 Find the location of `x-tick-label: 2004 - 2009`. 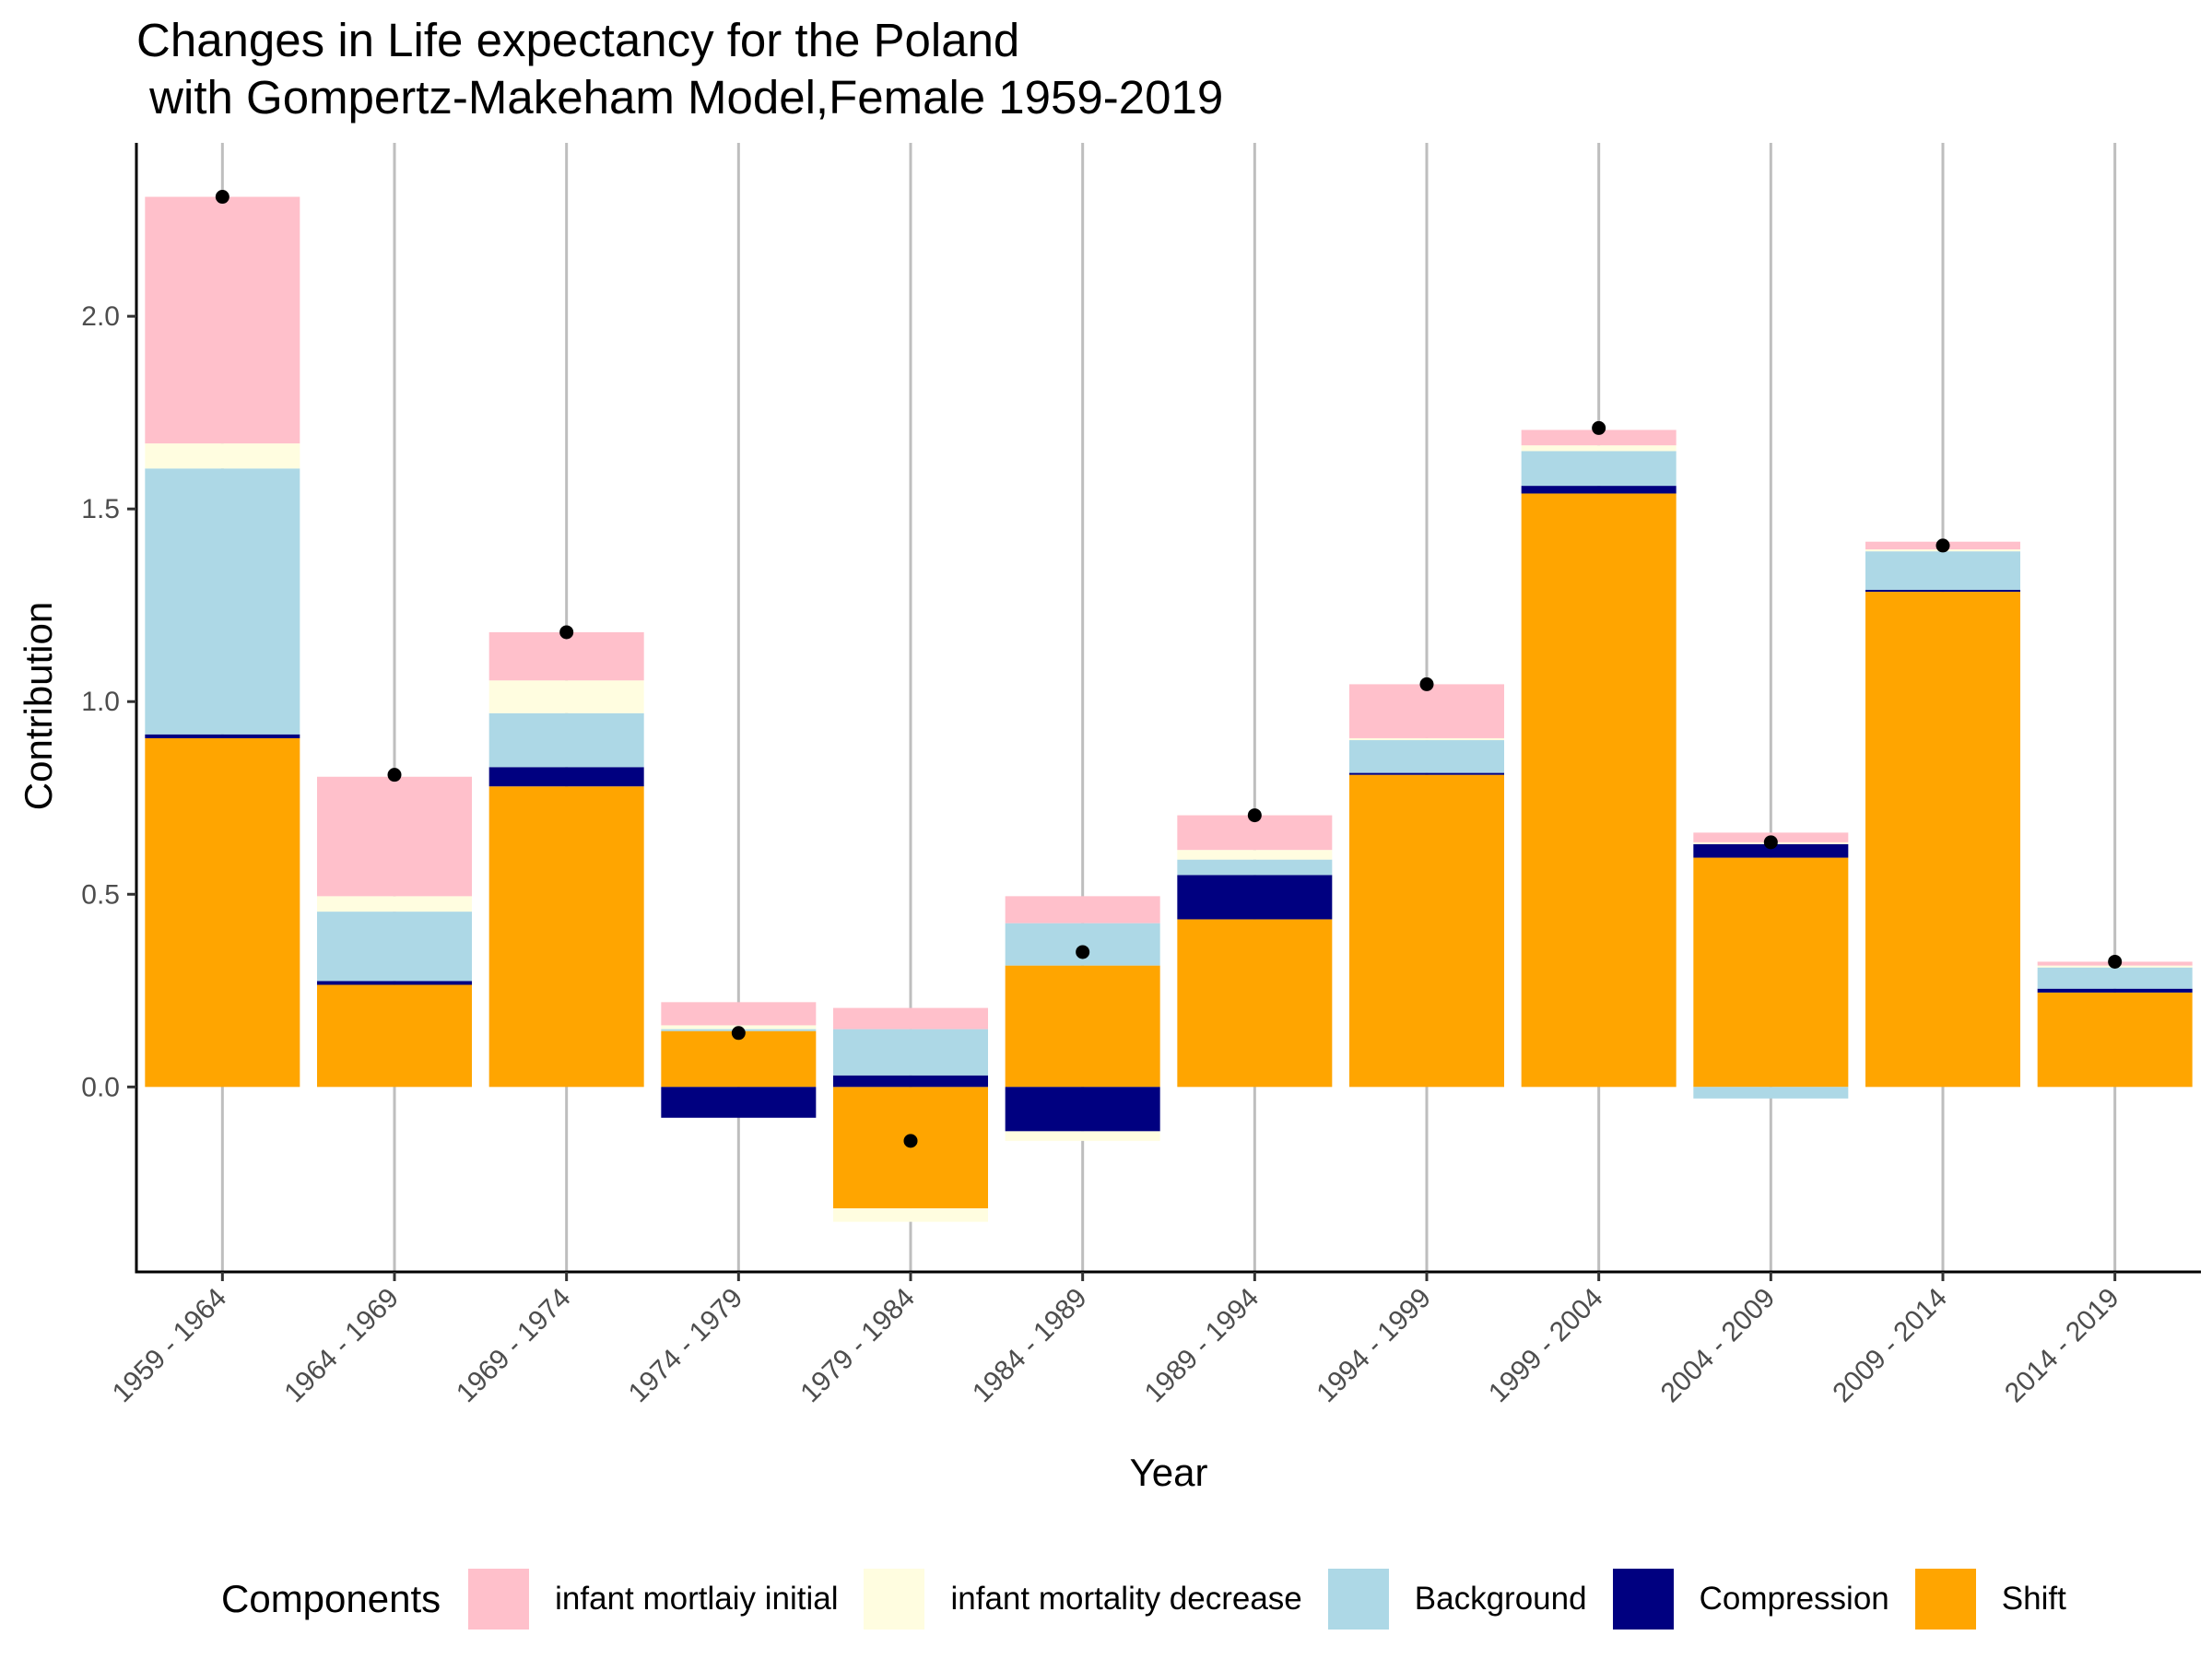

x-tick-label: 2004 - 2009 is located at coordinates (1718, 1346).